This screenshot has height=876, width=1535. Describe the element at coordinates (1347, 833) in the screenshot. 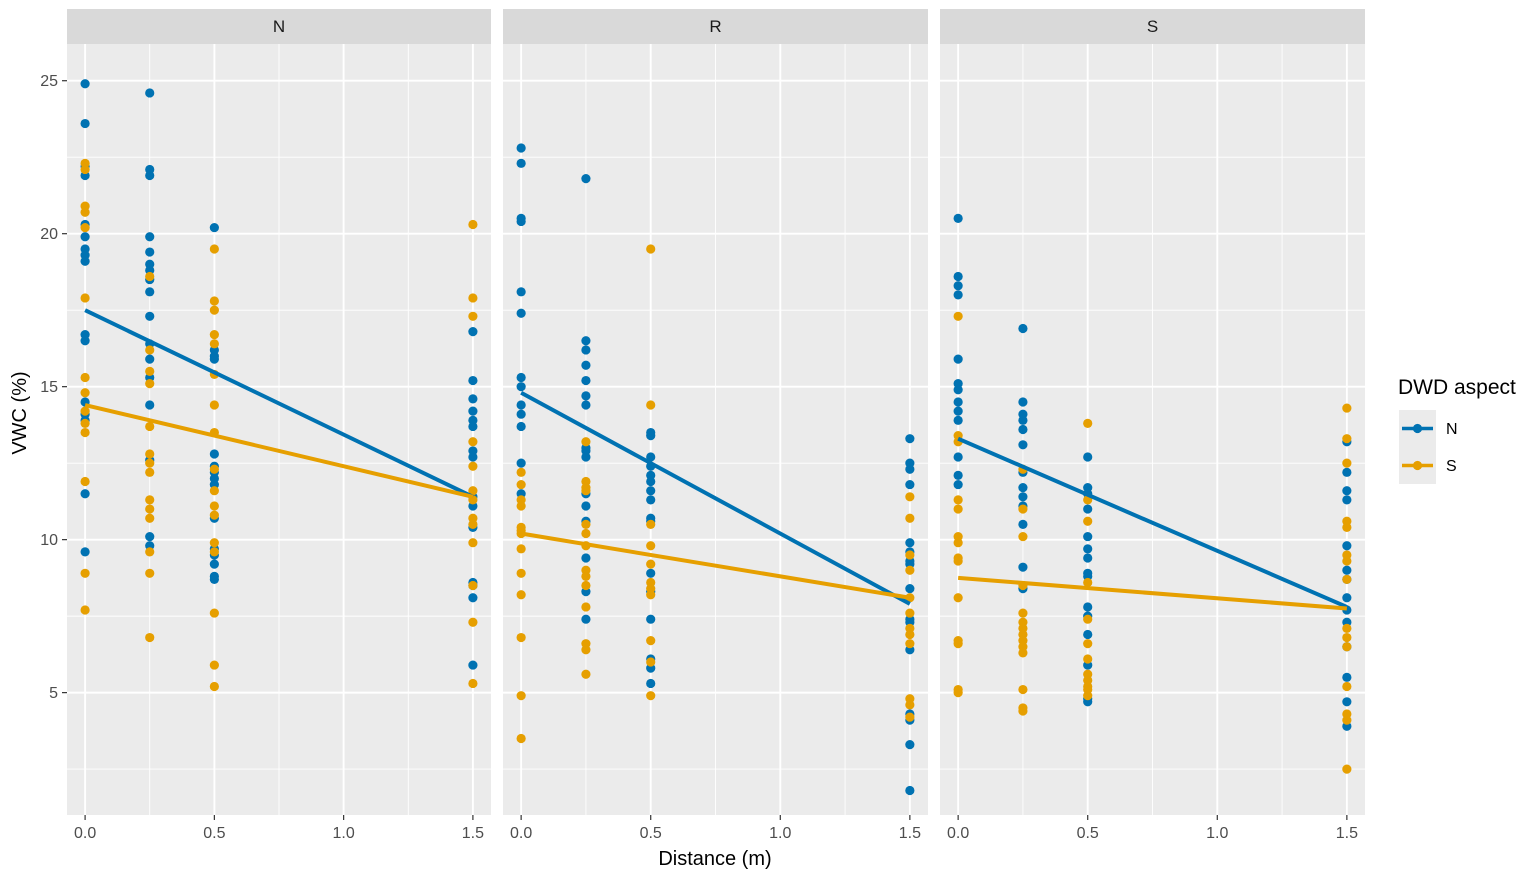

I see `x-tick-label: 1.5` at that location.